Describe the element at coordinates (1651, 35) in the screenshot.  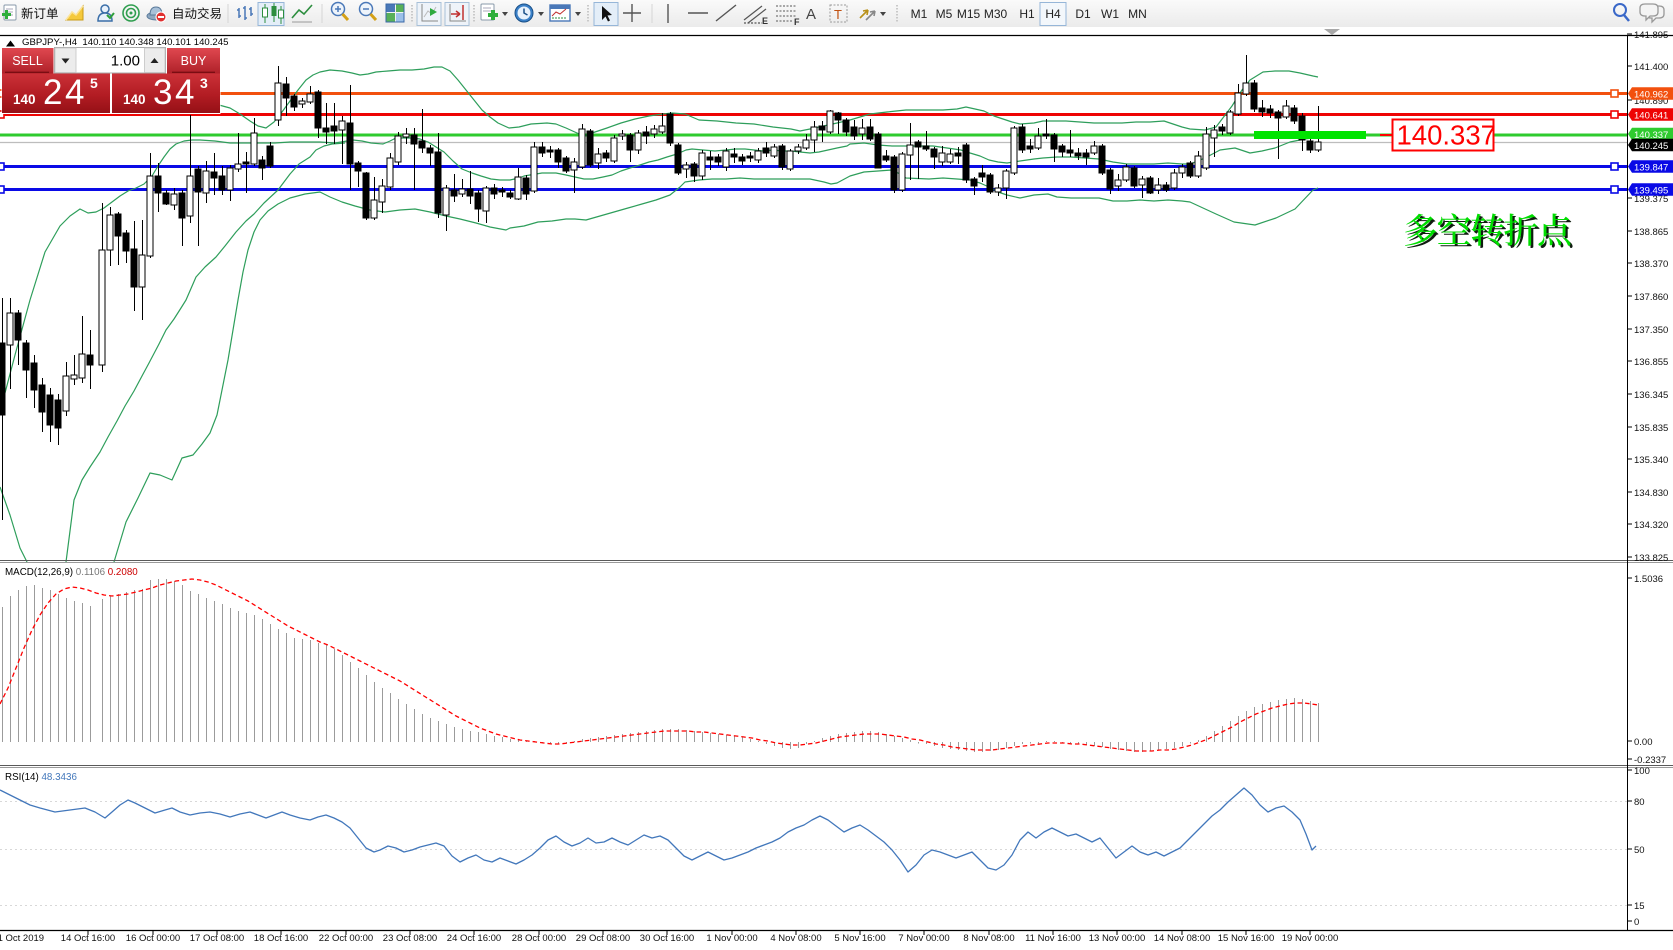
I see `svg-text: 141.895` at that location.